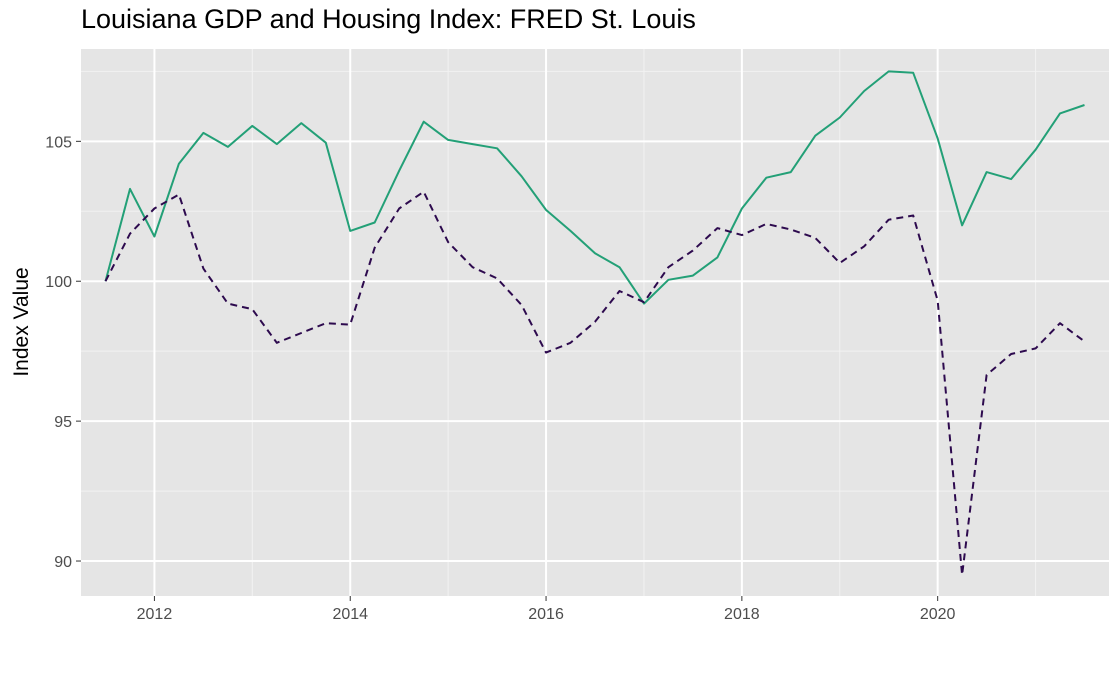  Describe the element at coordinates (742, 614) in the screenshot. I see `x-tick-label: 2018` at that location.